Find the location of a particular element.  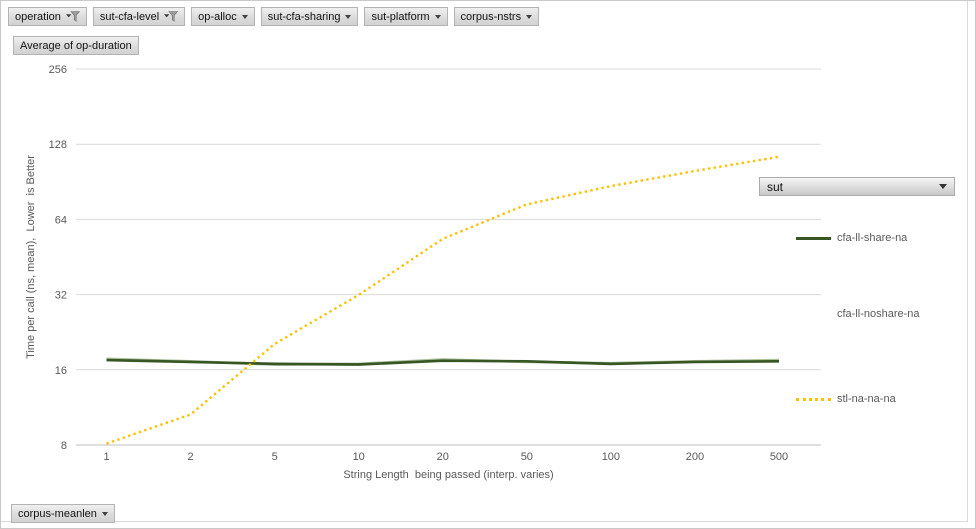

y-tick-label: 16 is located at coordinates (61, 371).